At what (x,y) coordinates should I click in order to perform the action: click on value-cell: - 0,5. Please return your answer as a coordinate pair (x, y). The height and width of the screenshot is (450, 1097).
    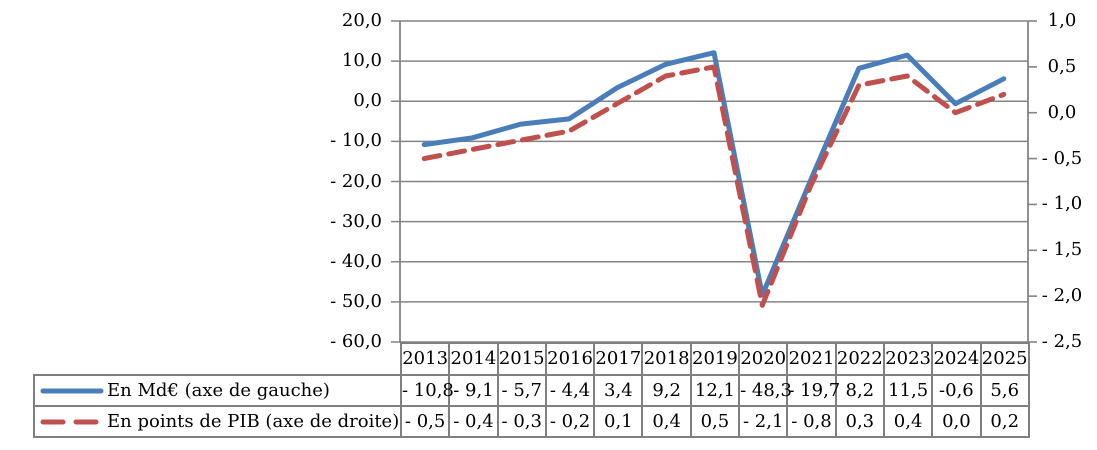
    Looking at the image, I should click on (425, 421).